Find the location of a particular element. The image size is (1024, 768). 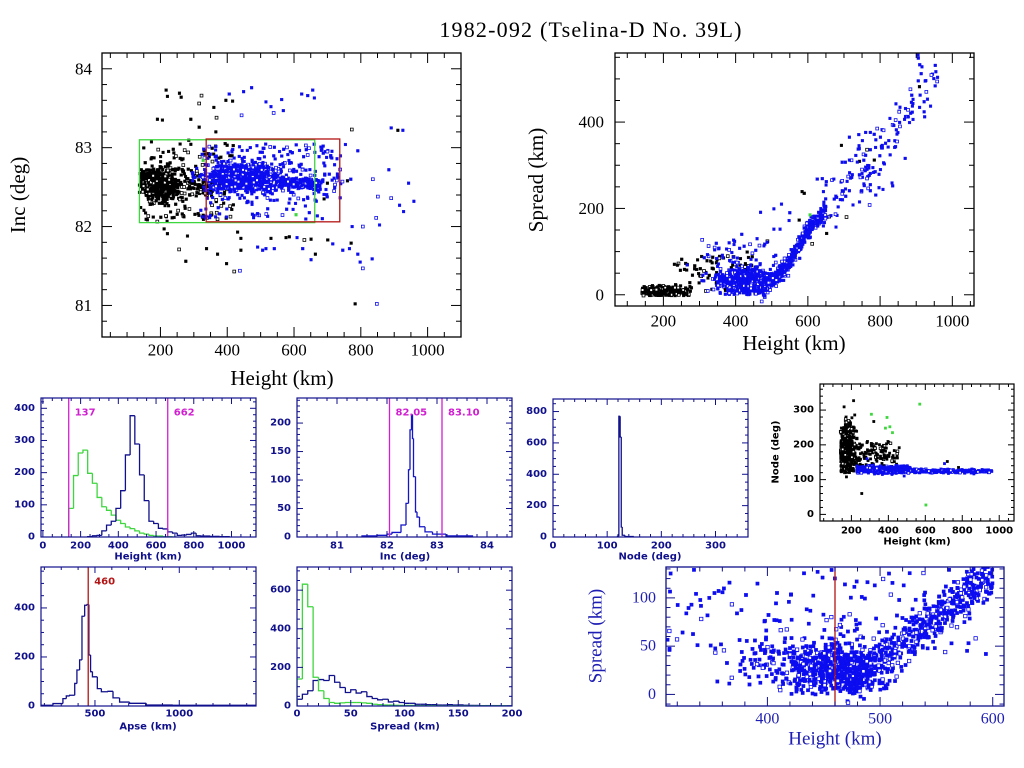

plot-frame is located at coordinates (404, 467).